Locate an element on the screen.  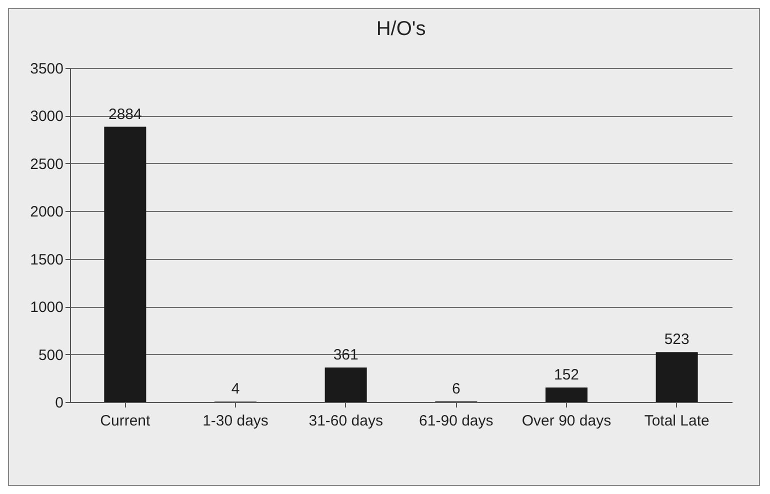
y-tick-label: 0 is located at coordinates (59, 403).